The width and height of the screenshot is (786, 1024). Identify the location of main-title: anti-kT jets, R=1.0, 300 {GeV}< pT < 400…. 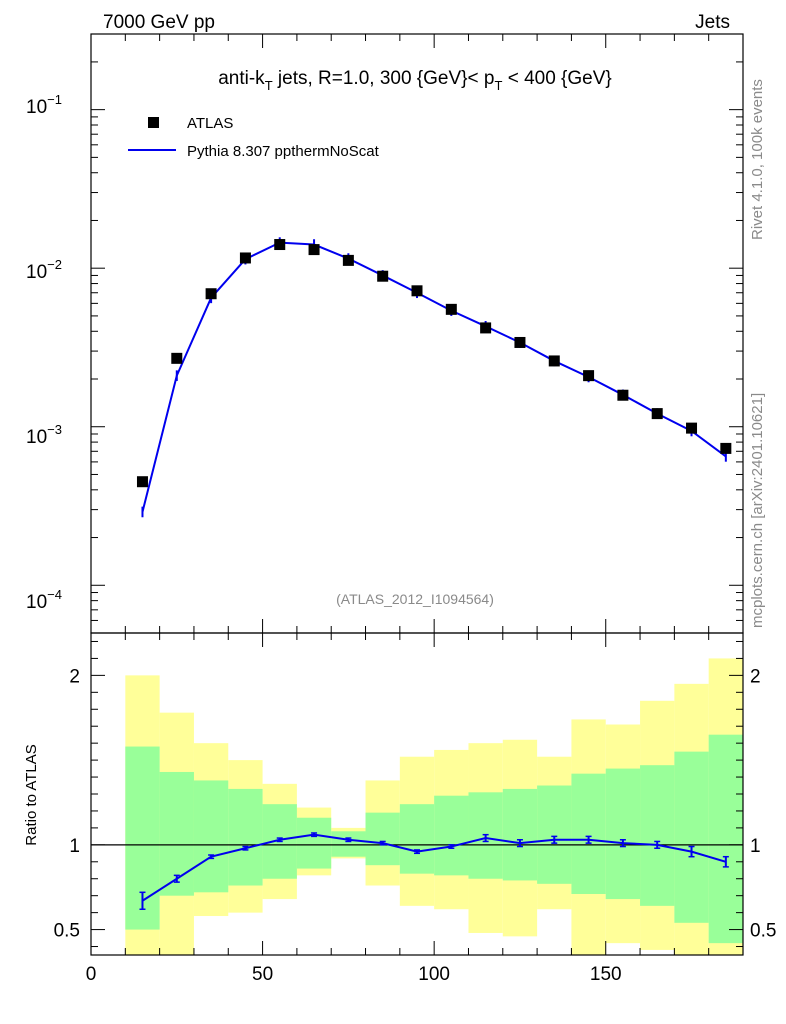
(415, 80).